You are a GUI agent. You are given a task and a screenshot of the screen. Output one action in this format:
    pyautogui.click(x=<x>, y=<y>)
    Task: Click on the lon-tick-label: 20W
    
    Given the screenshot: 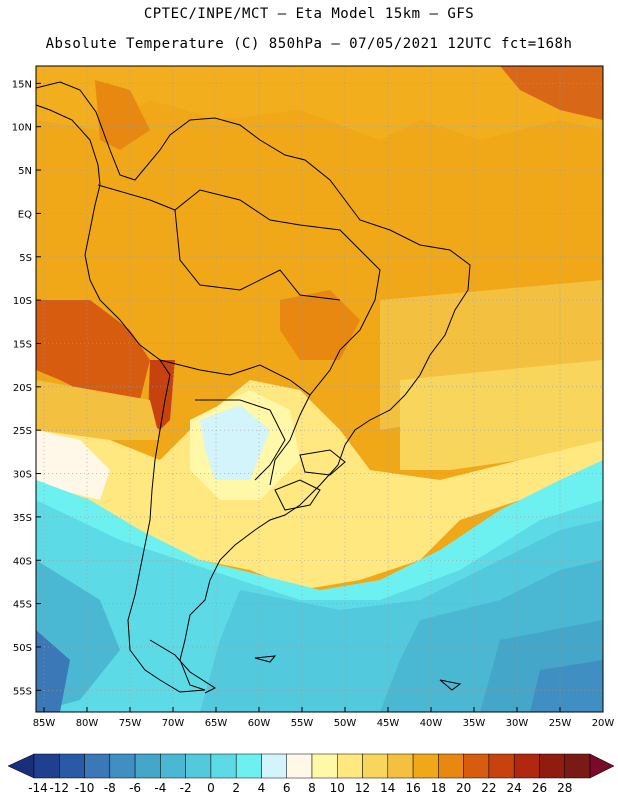 What is the action you would take?
    pyautogui.click(x=603, y=723)
    